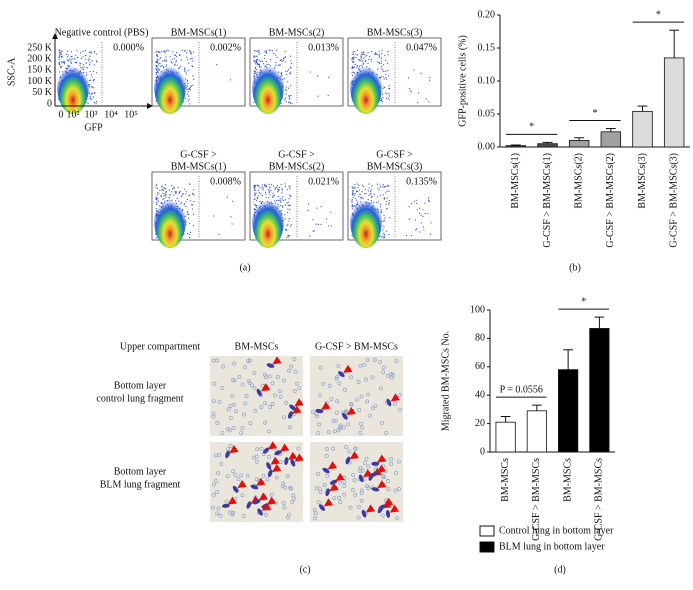  What do you see at coordinates (199, 32) in the screenshot?
I see `plot-title: BM-MSCs(1)` at bounding box center [199, 32].